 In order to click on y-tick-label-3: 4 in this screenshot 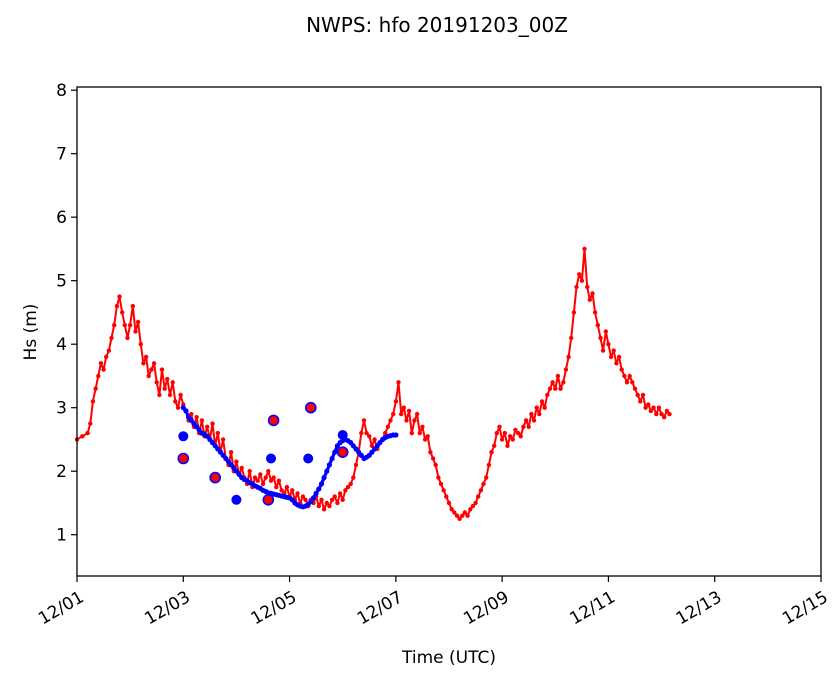, I will do `click(61, 345)`.